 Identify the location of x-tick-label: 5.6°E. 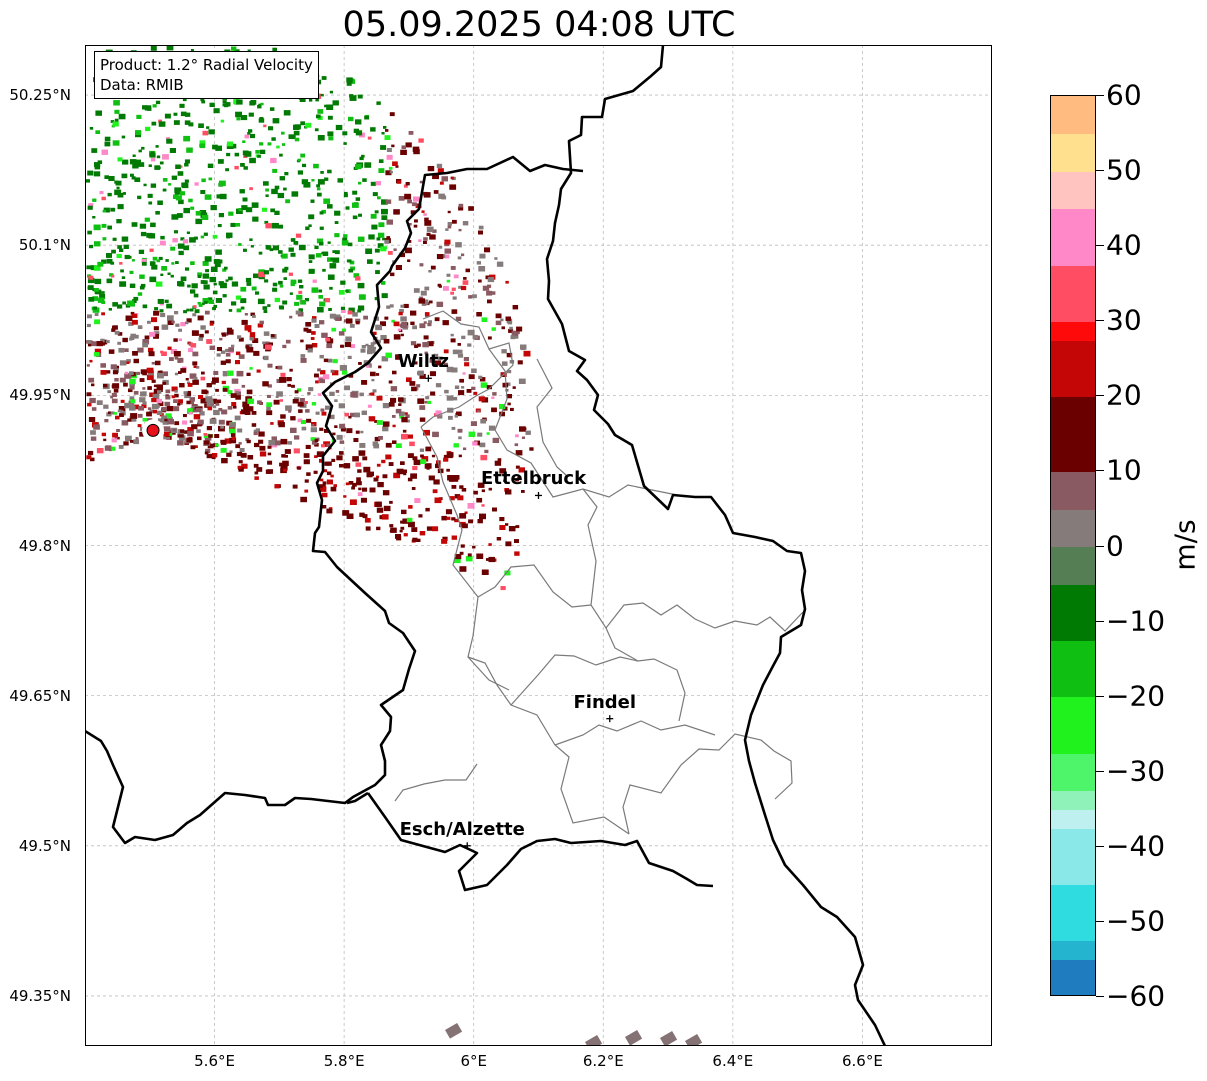
(214, 1061).